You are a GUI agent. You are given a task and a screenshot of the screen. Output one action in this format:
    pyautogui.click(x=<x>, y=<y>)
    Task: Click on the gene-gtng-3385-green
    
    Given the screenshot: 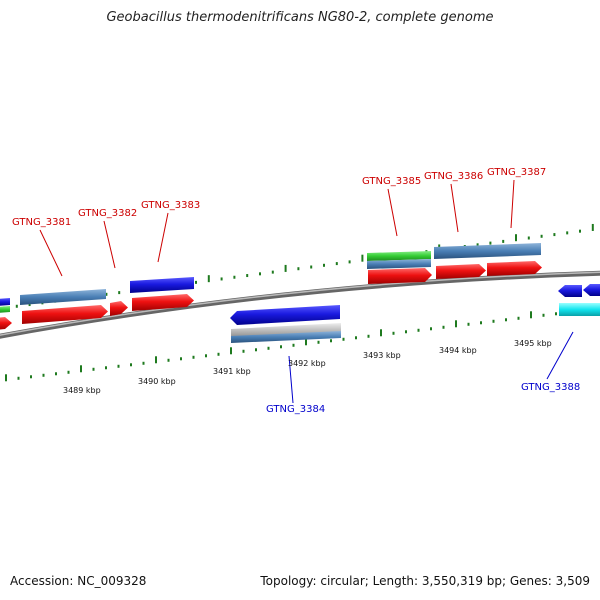 What is the action you would take?
    pyautogui.click(x=399, y=256)
    